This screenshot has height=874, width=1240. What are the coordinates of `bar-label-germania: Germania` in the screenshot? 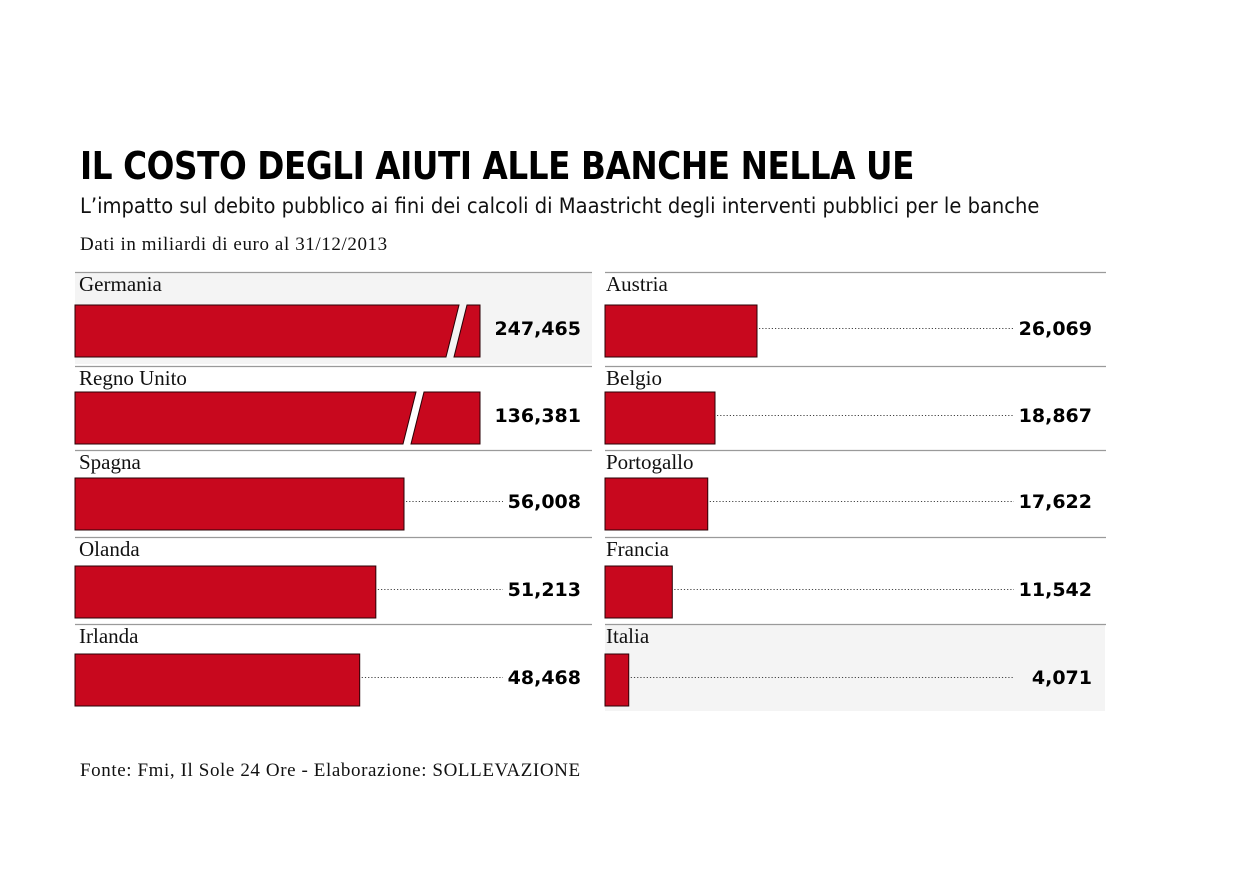 It's located at (120, 284).